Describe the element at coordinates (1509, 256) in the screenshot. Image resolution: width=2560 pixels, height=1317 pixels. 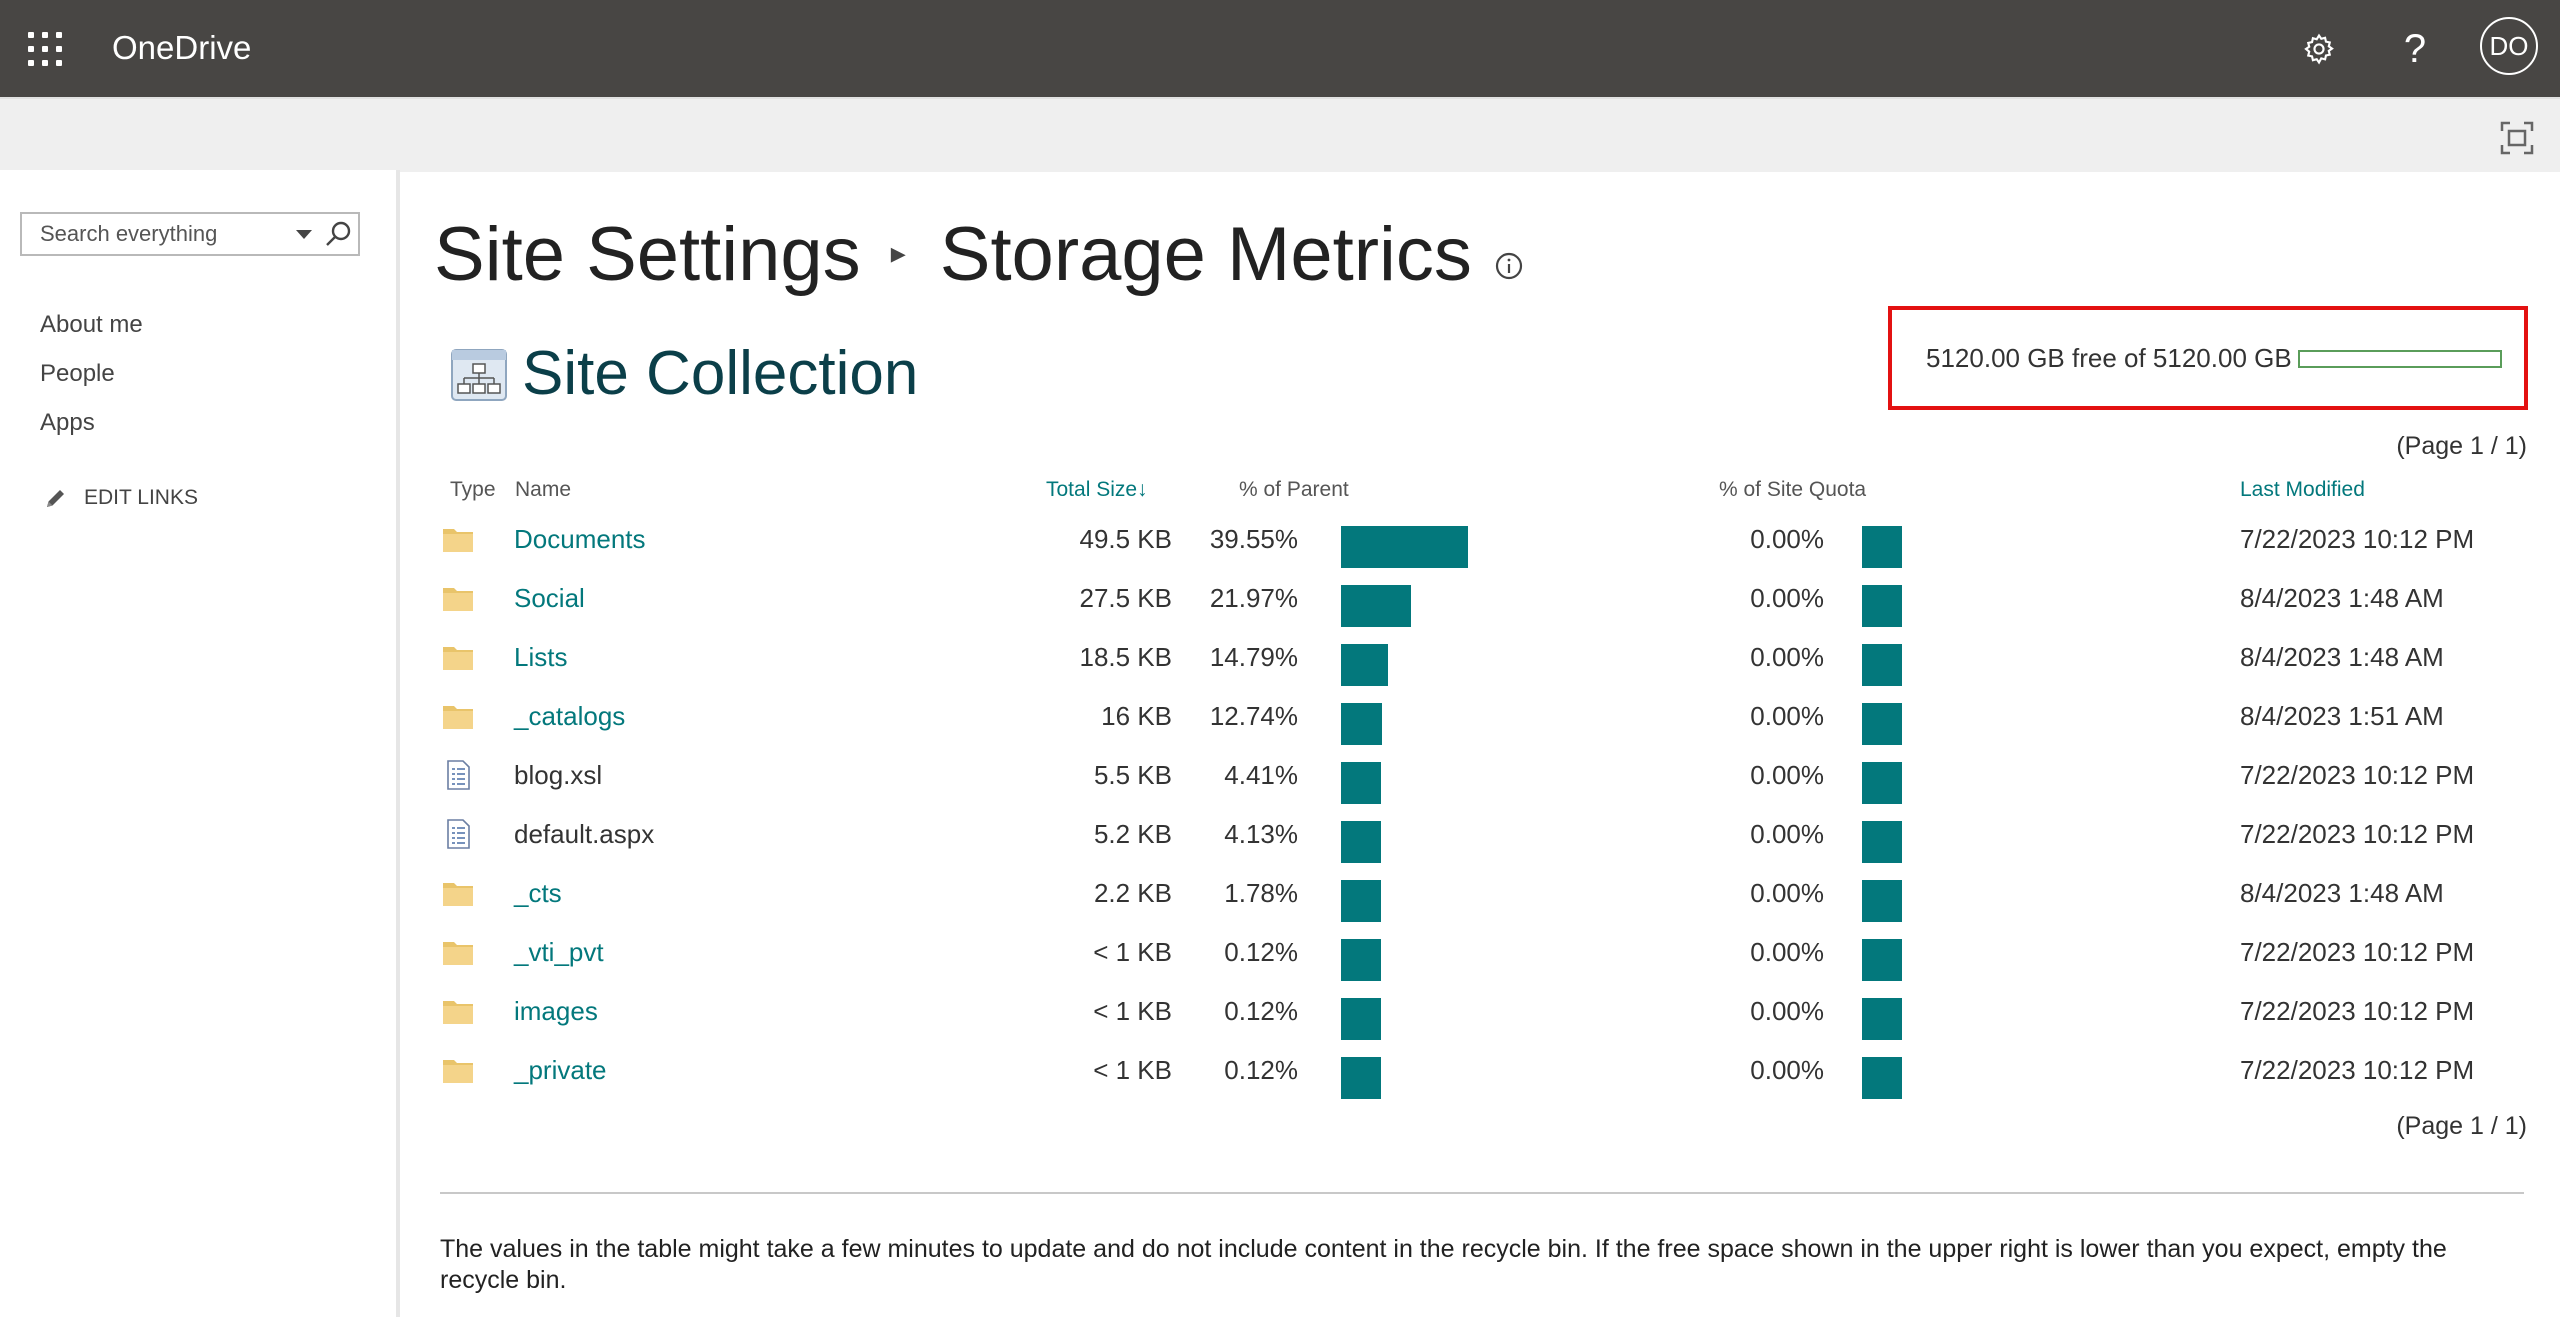
I see `info-icon` at that location.